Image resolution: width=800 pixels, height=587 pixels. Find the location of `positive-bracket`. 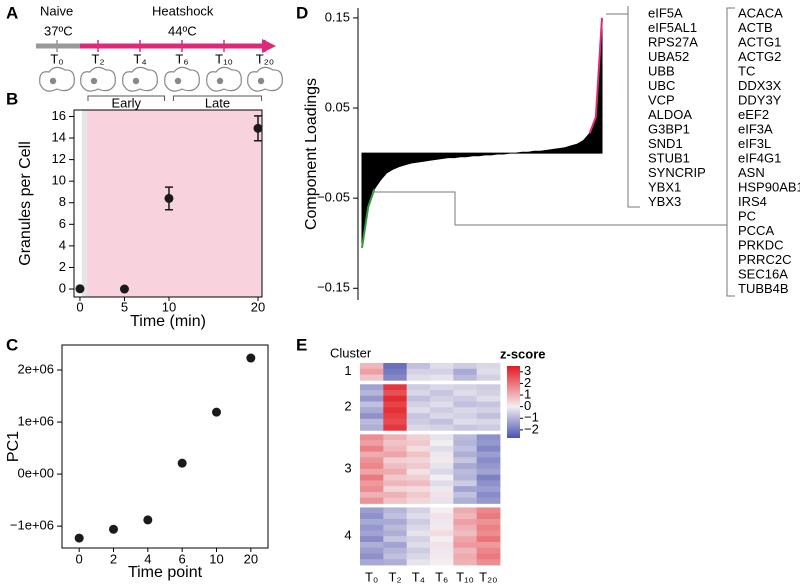

positive-bracket is located at coordinates (623, 107).